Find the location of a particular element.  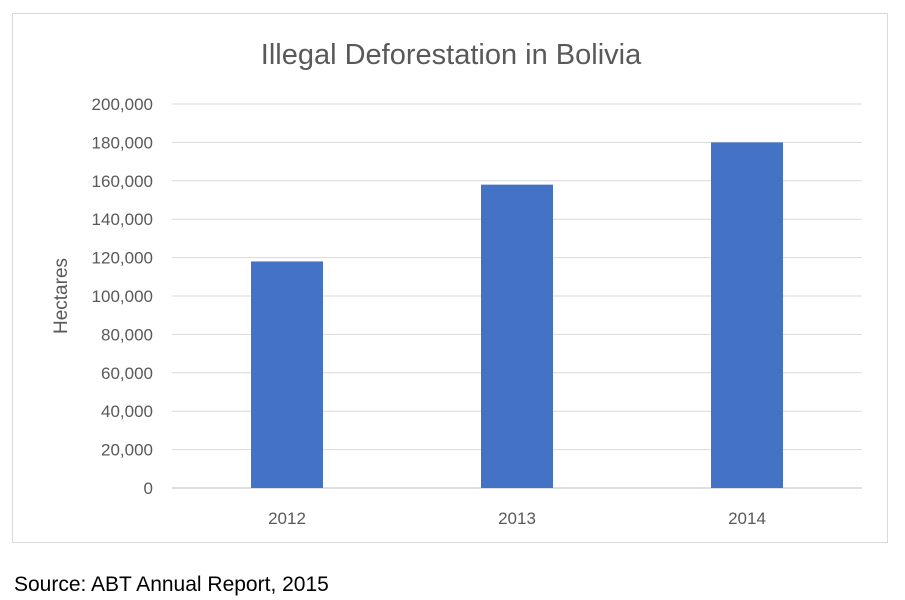

y-tick-label: 180,000 is located at coordinates (122, 142).